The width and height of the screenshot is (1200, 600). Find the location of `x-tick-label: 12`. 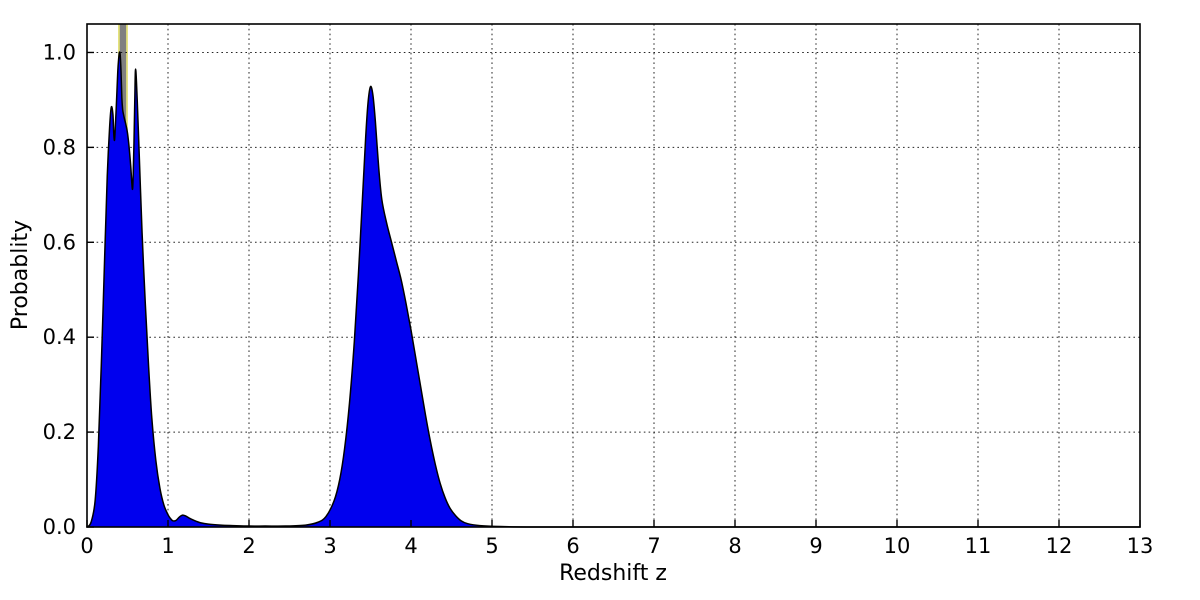

x-tick-label: 12 is located at coordinates (1059, 546).